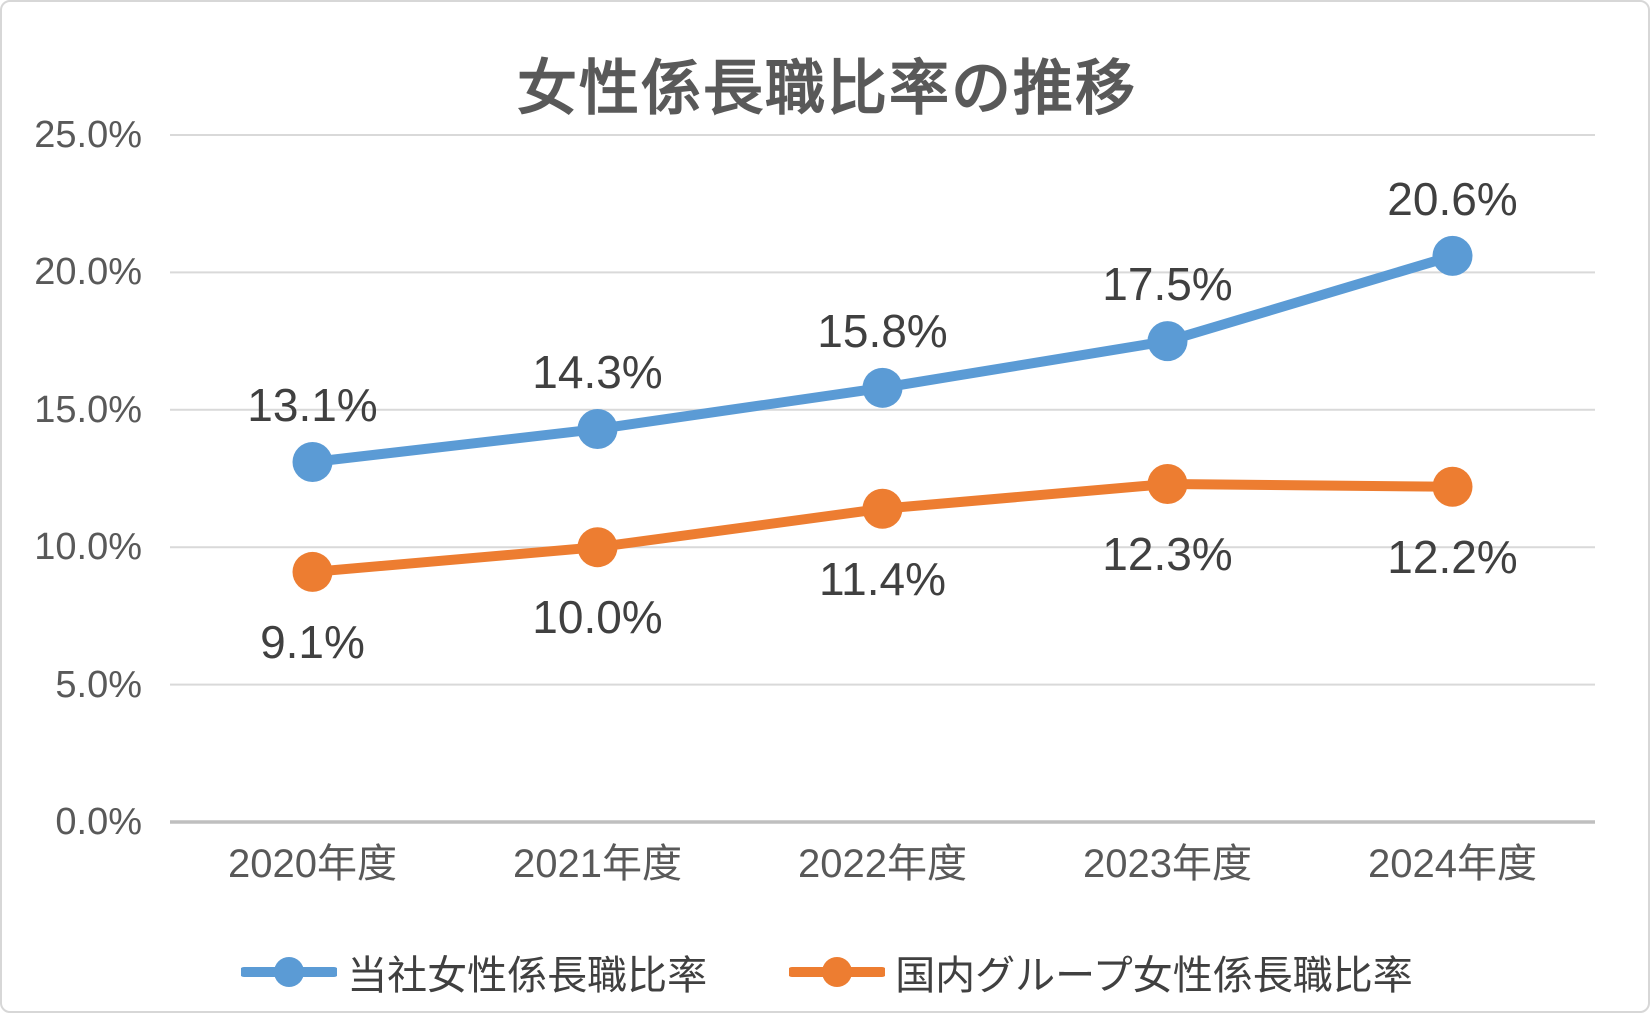  I want to click on y-axis-tick-label: 25.0%, so click(88, 135).